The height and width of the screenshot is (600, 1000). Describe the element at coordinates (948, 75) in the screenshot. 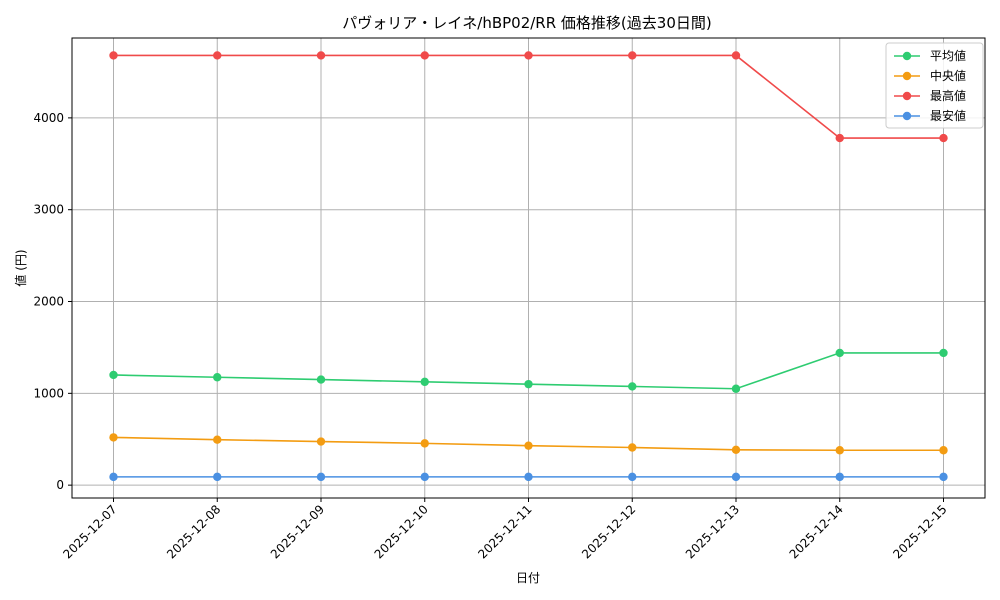

I see `legend-label: 中央値` at that location.